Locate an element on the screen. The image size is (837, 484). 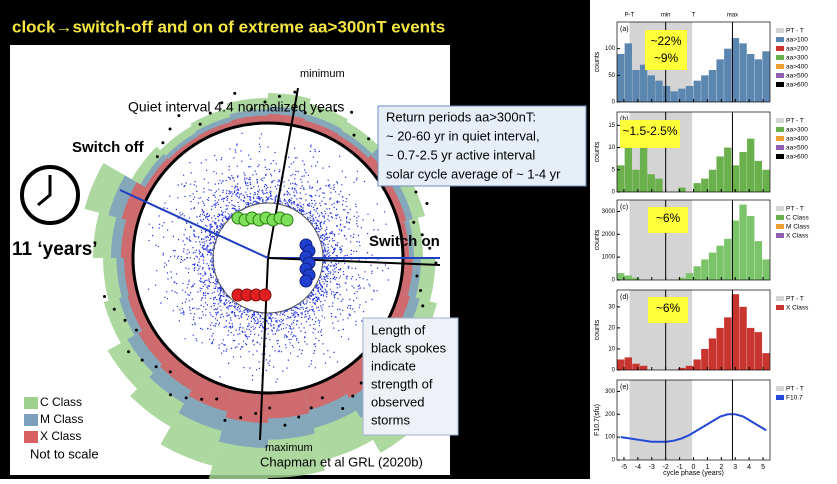
callout-text: ~22% is located at coordinates (665, 41).